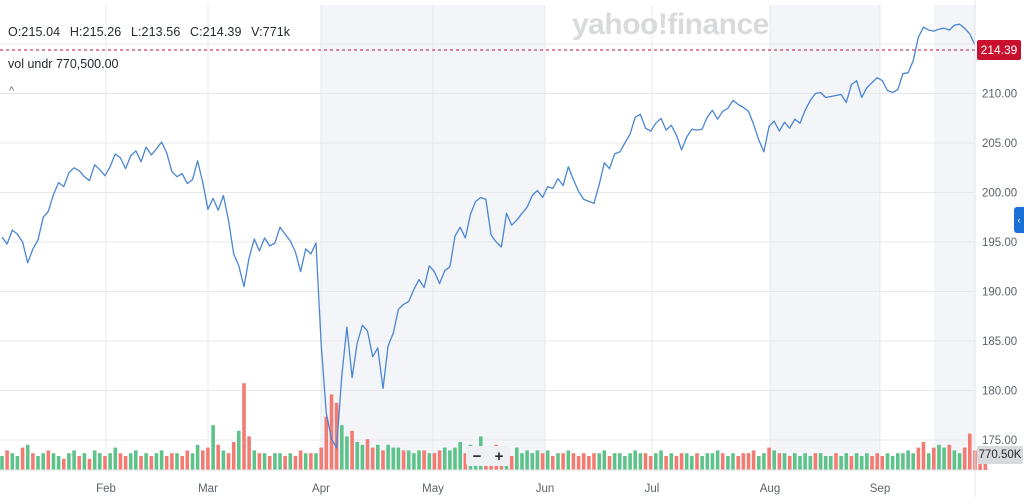  What do you see at coordinates (499, 456) in the screenshot?
I see `zoom-in-button: +` at bounding box center [499, 456].